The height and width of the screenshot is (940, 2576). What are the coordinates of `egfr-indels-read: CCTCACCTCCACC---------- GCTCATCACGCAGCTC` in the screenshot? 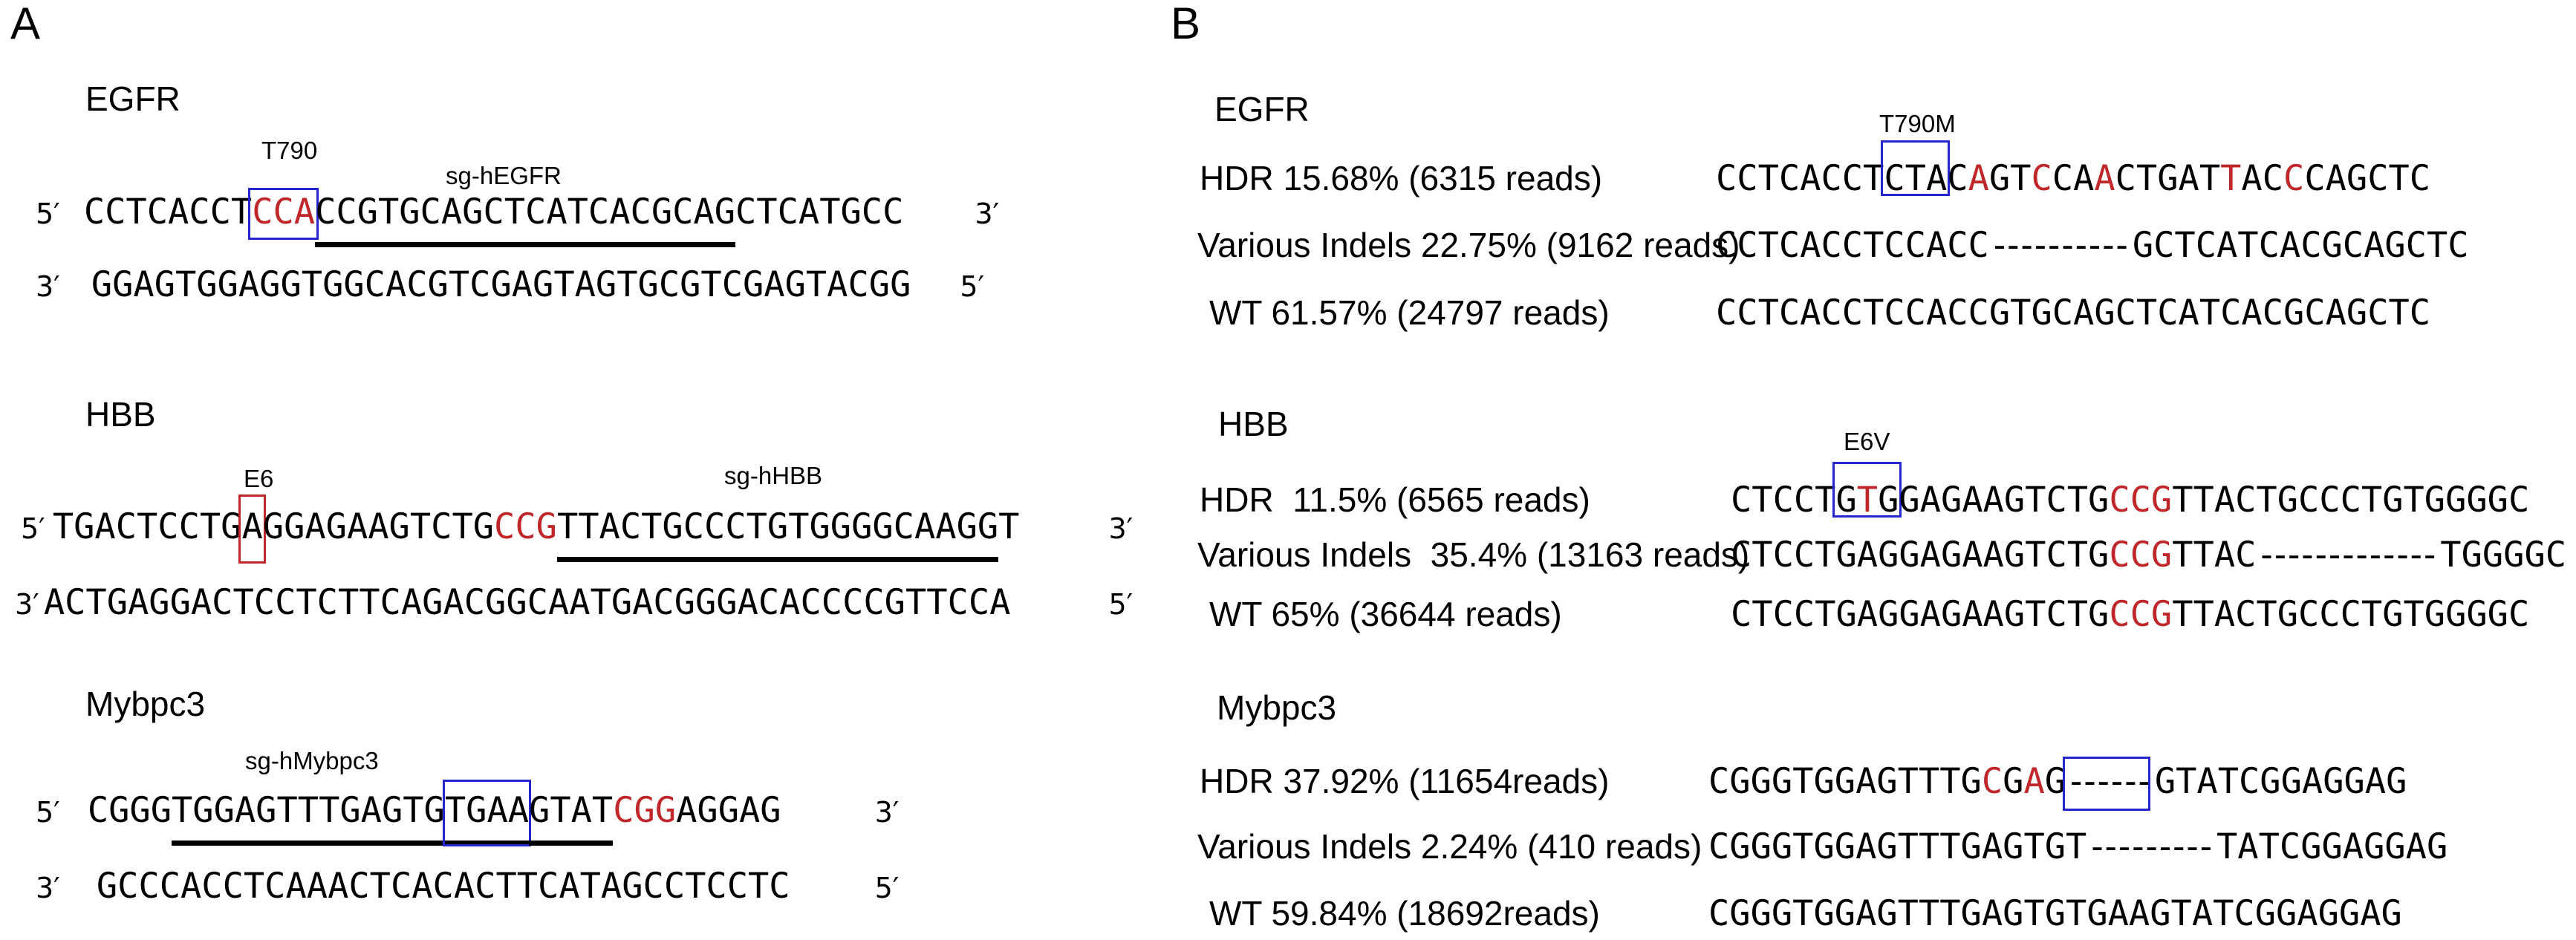 It's located at (2092, 245).